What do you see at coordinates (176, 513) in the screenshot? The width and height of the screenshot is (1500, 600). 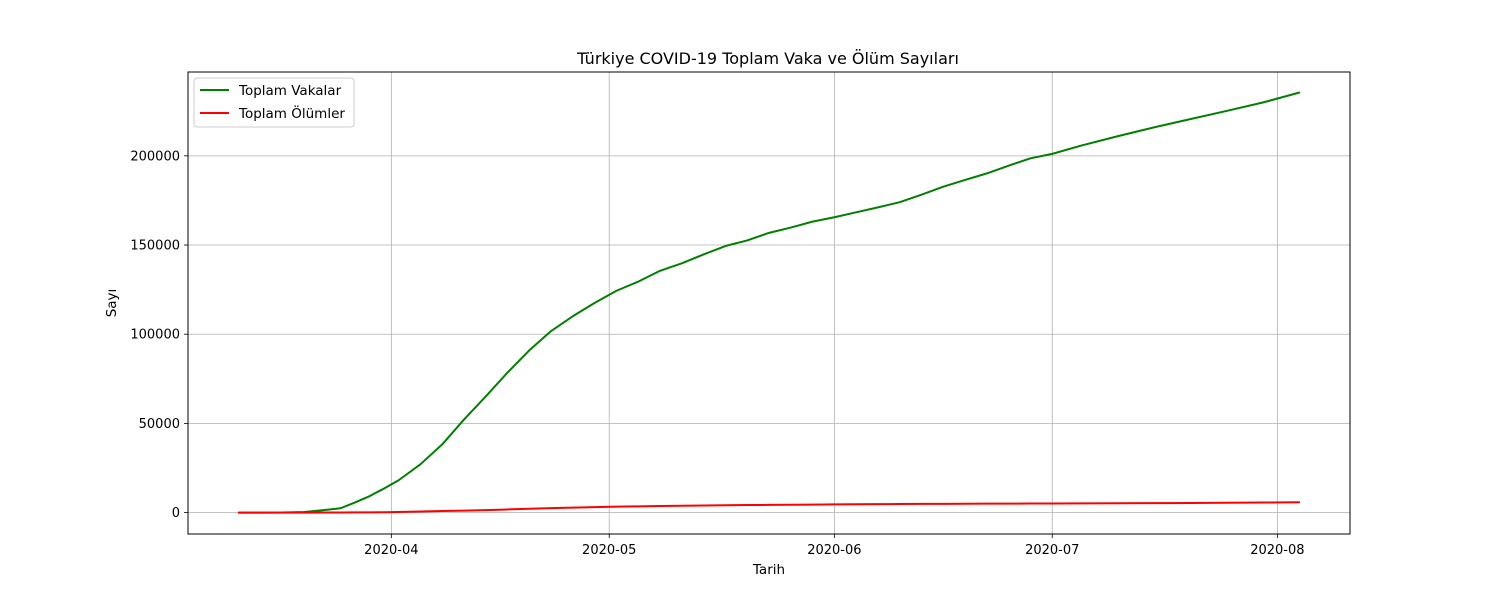 I see `y-tick-label: 0` at bounding box center [176, 513].